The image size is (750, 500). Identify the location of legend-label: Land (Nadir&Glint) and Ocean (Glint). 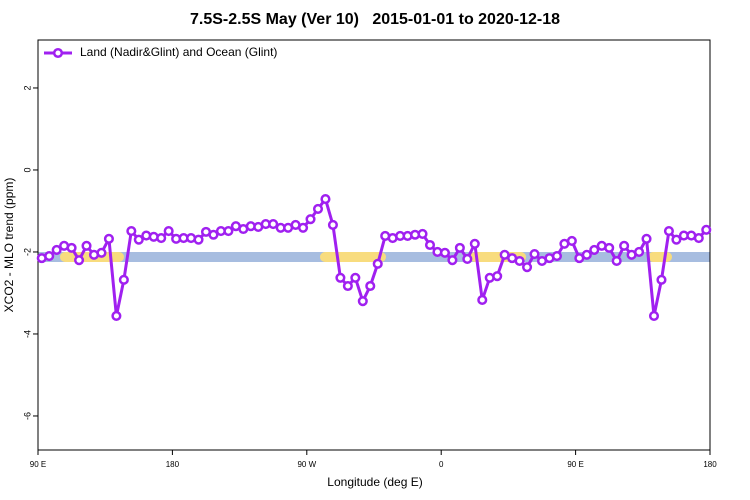
(178, 52).